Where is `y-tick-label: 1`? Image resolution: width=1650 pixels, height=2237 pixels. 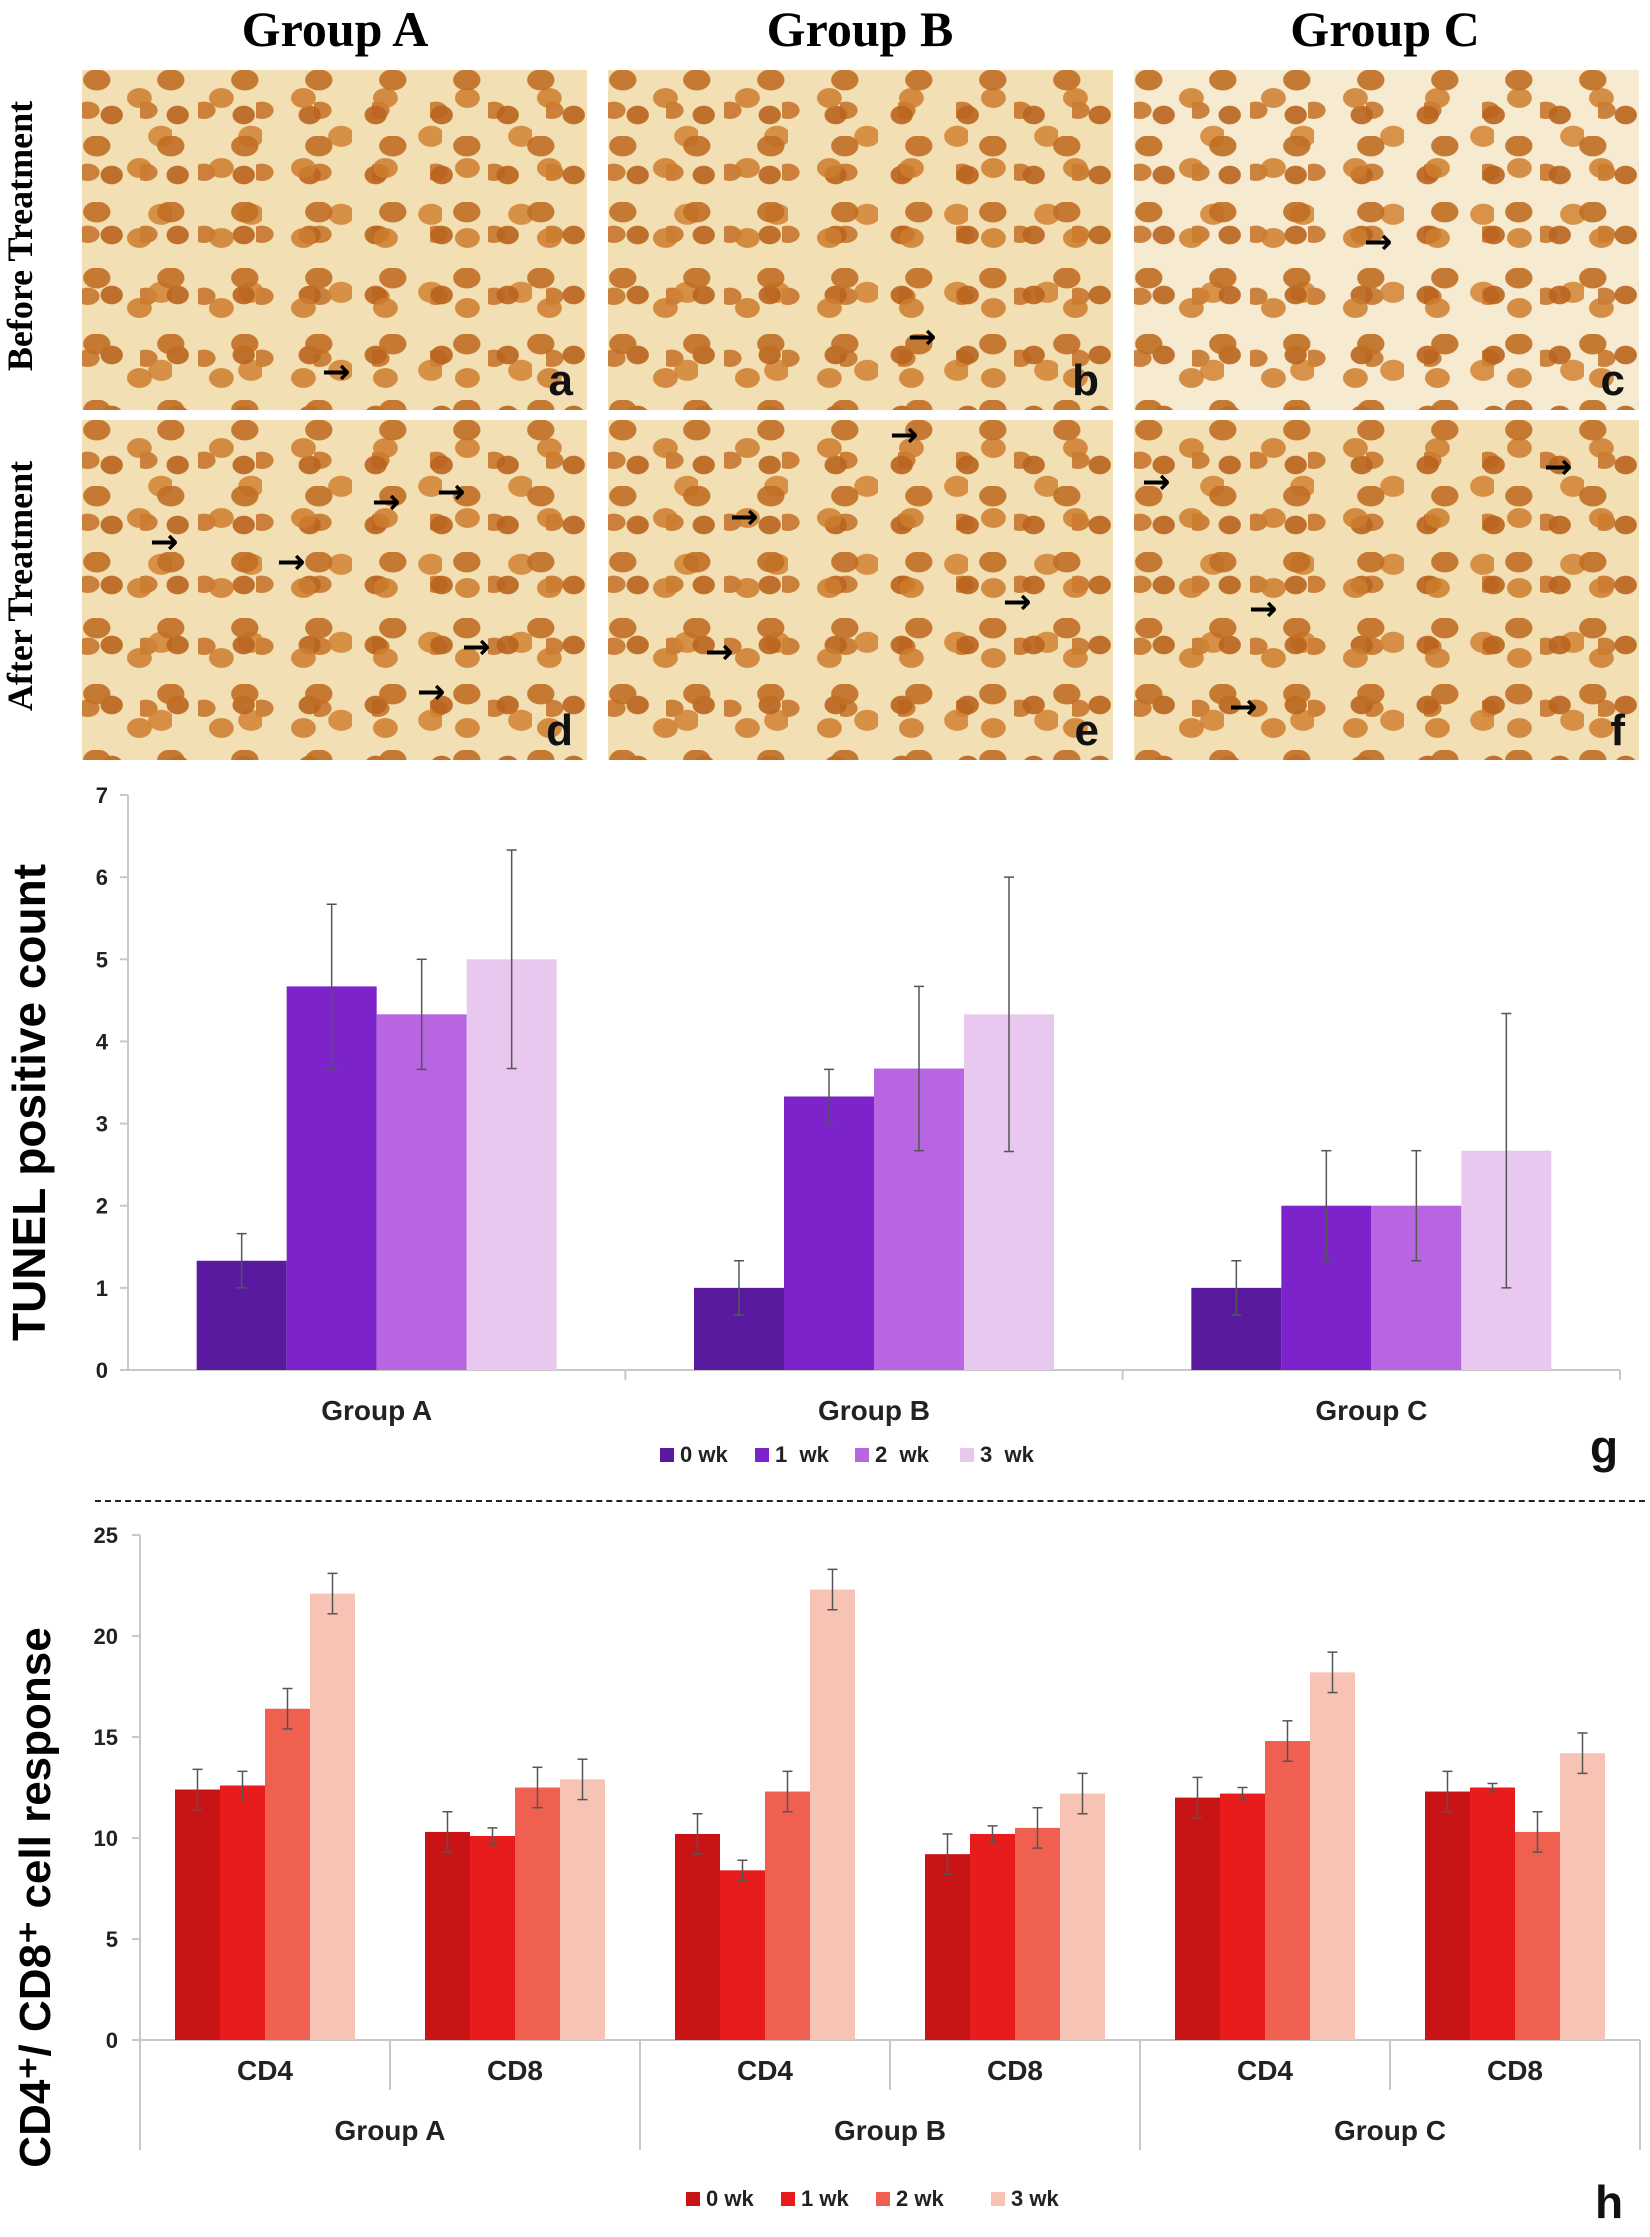 y-tick-label: 1 is located at coordinates (102, 1288).